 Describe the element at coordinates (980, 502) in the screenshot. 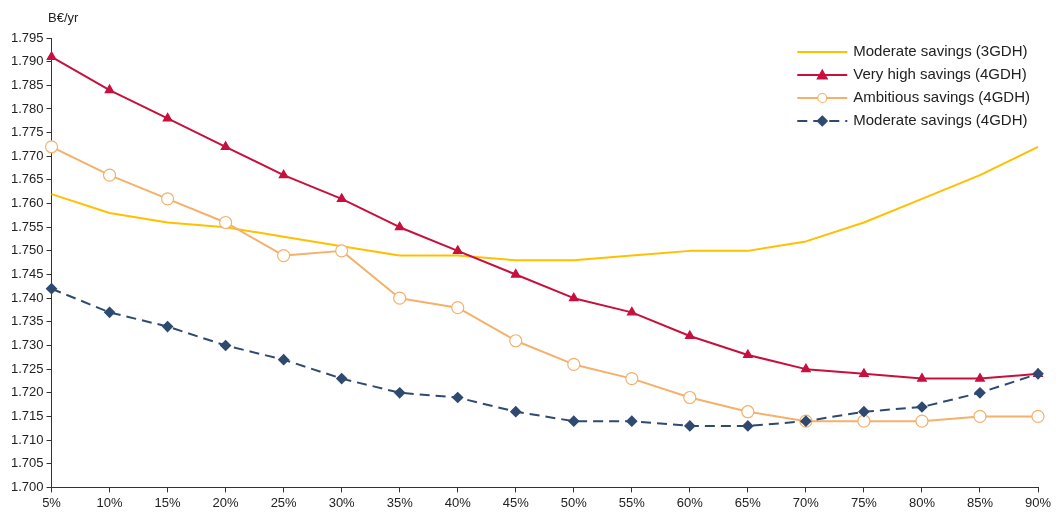

I see `x-tick-label: 85%` at that location.